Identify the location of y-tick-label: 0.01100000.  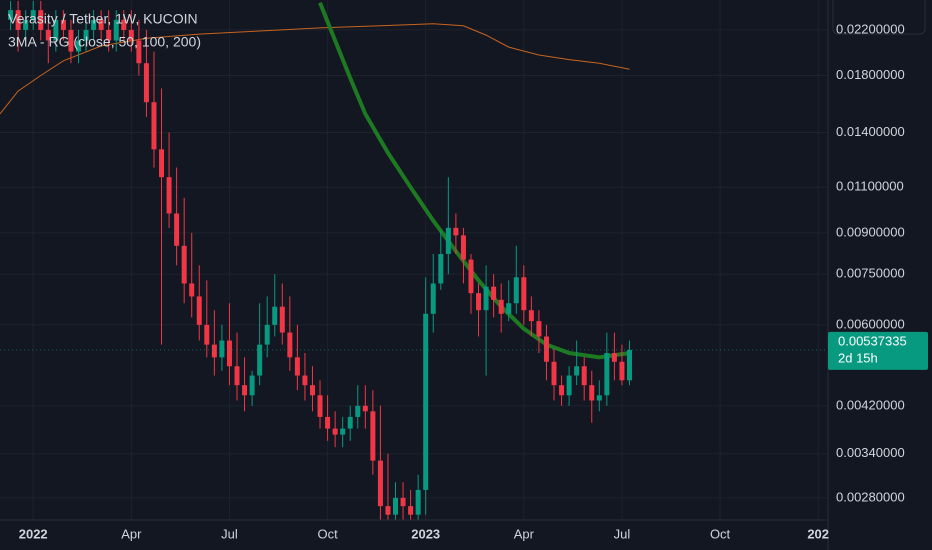
(870, 186).